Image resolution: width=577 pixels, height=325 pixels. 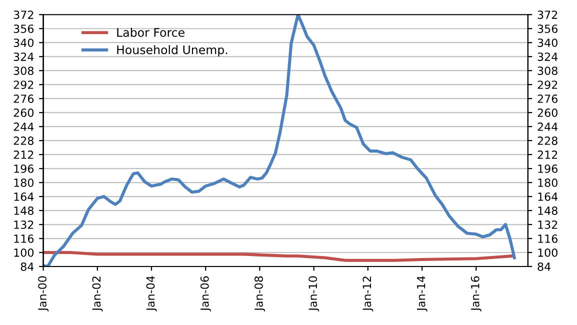 I want to click on y2-tick-label: 340, so click(x=548, y=42).